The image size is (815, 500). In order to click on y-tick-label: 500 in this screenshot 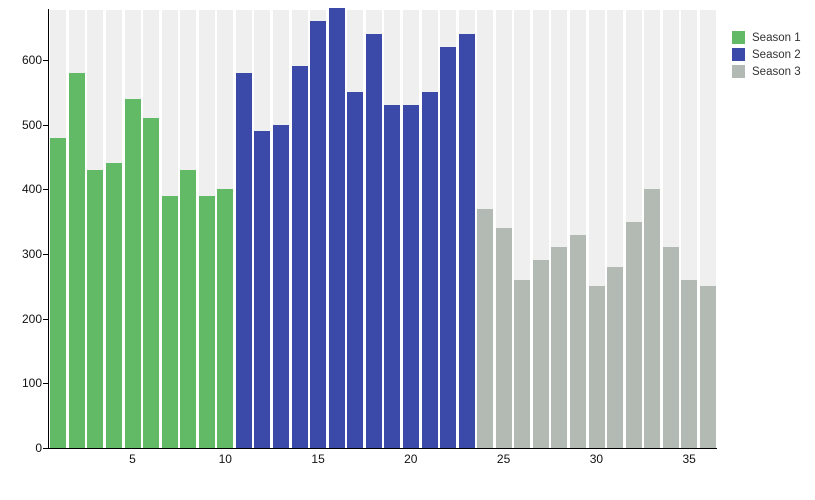, I will do `click(31, 124)`.